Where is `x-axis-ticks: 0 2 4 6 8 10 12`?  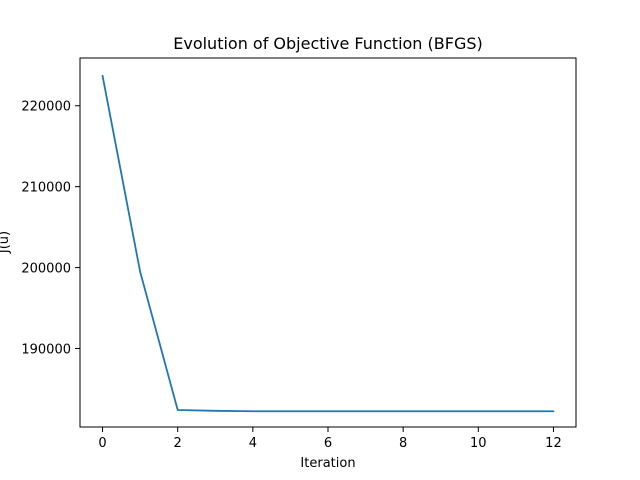
x-axis-ticks: 0 2 4 6 8 10 12 is located at coordinates (330, 439).